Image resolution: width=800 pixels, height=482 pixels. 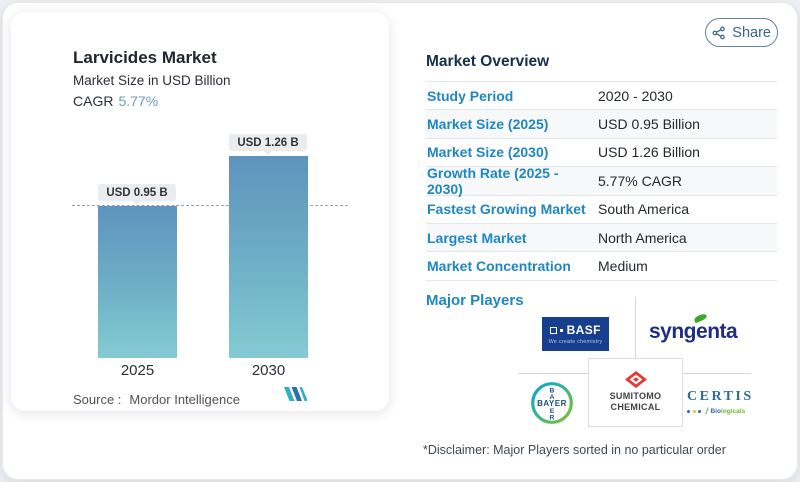 I want to click on row-value: South America, so click(x=644, y=209).